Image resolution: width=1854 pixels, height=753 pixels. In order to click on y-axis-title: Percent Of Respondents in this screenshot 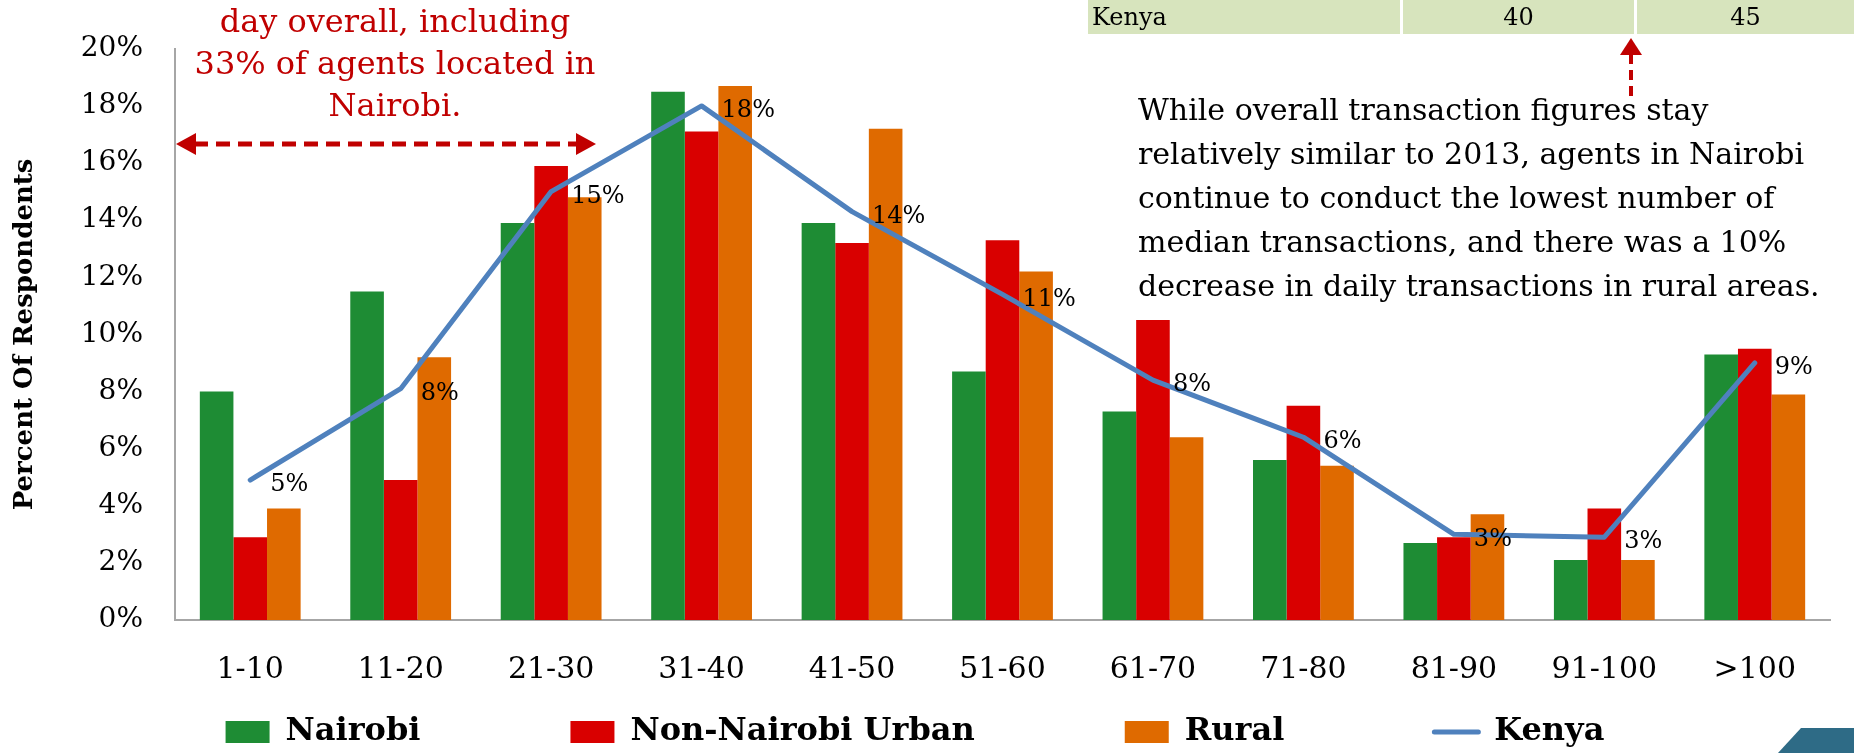, I will do `click(23, 334)`.